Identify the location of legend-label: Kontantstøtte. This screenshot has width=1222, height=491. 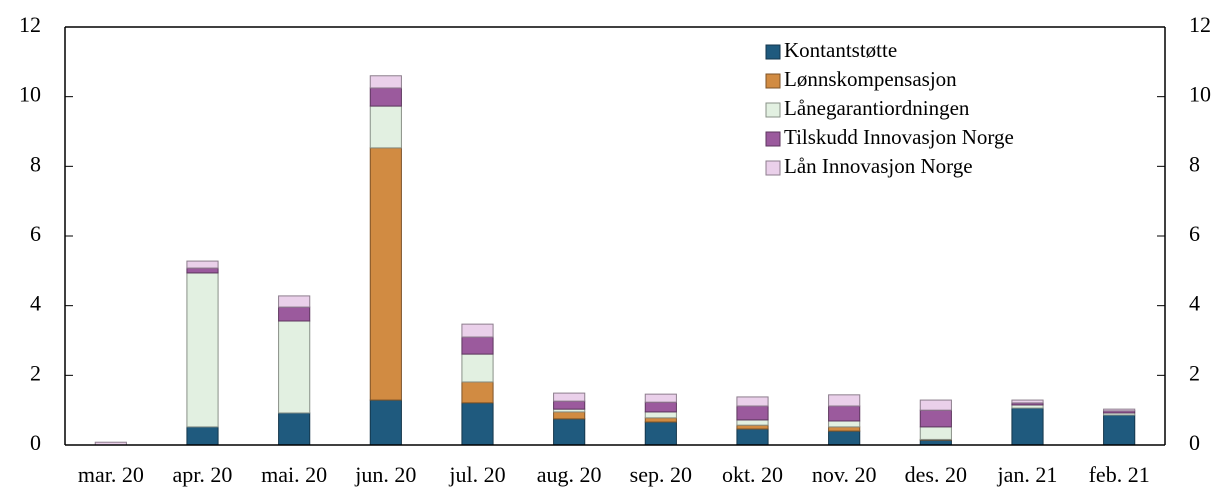
(840, 50).